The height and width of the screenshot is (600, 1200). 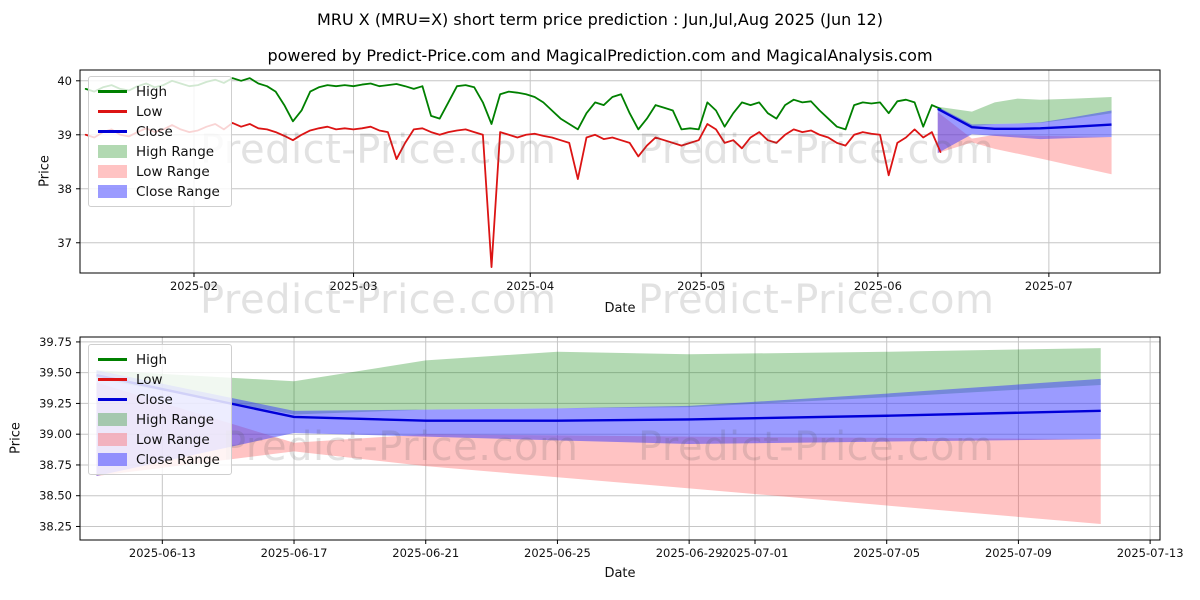 I want to click on x-tick-label: 2025-06-13, so click(x=162, y=553).